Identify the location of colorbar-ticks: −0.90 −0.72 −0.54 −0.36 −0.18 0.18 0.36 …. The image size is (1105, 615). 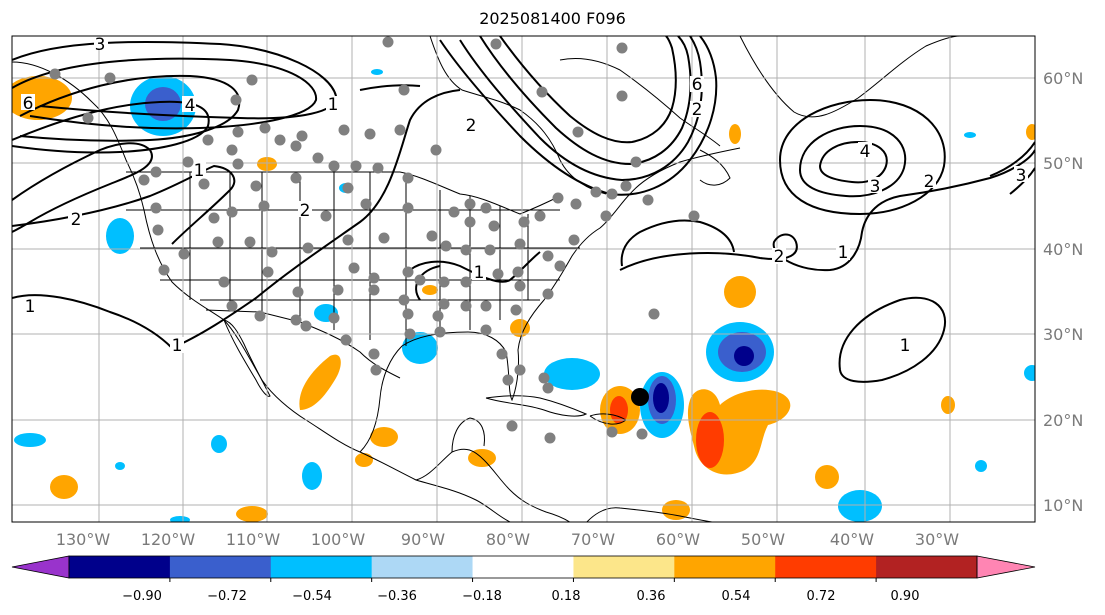
(520, 596).